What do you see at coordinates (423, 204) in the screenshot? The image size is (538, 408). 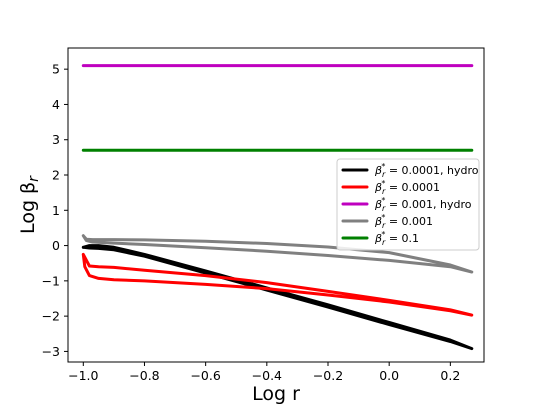 I see `legend-label-2: βr* = 0.001, hydro` at bounding box center [423, 204].